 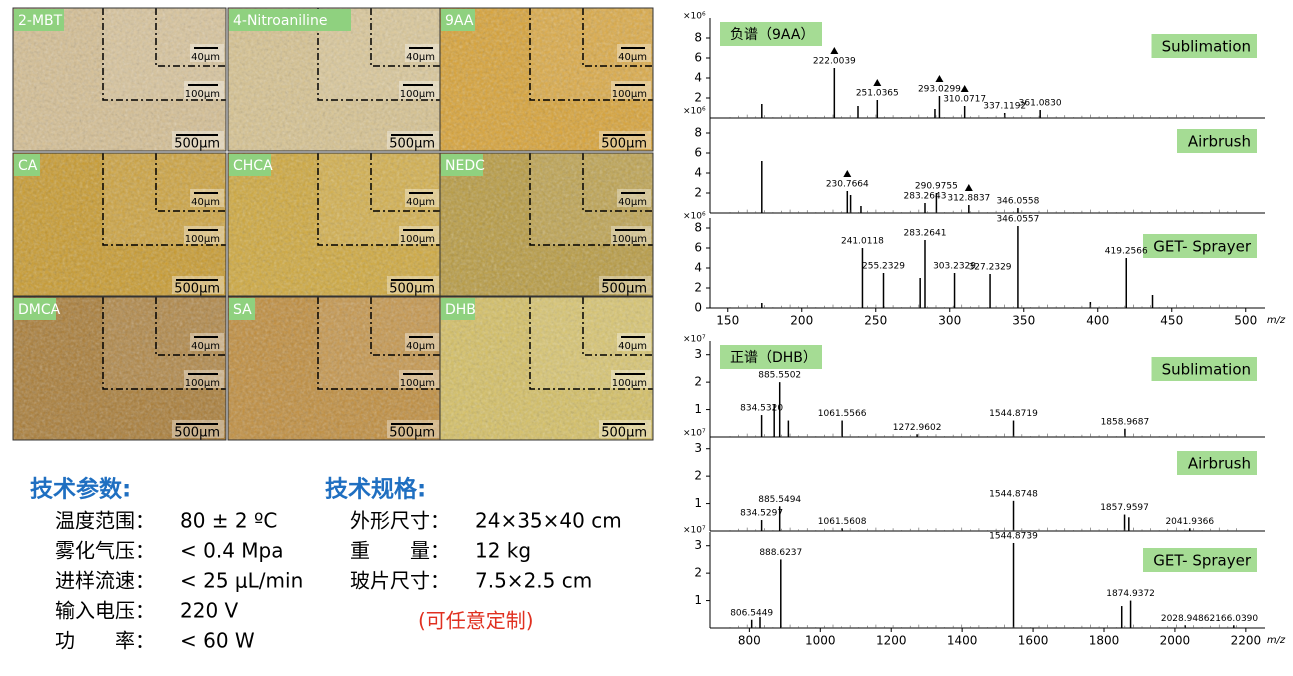 I want to click on micrograph-label: 4-Nitroaniline, so click(x=280, y=21).